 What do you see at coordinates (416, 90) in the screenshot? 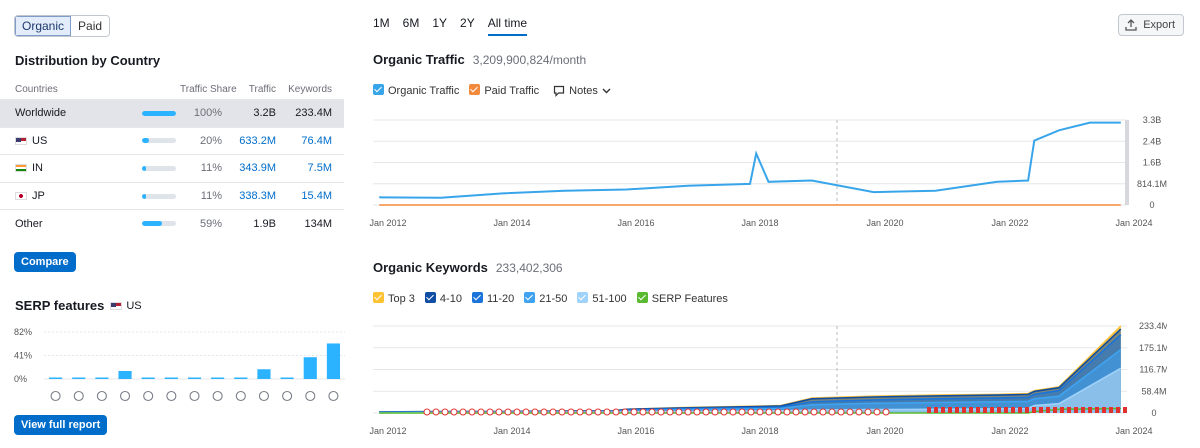
I see `legend-organic-traffic: Organic Traffic` at bounding box center [416, 90].